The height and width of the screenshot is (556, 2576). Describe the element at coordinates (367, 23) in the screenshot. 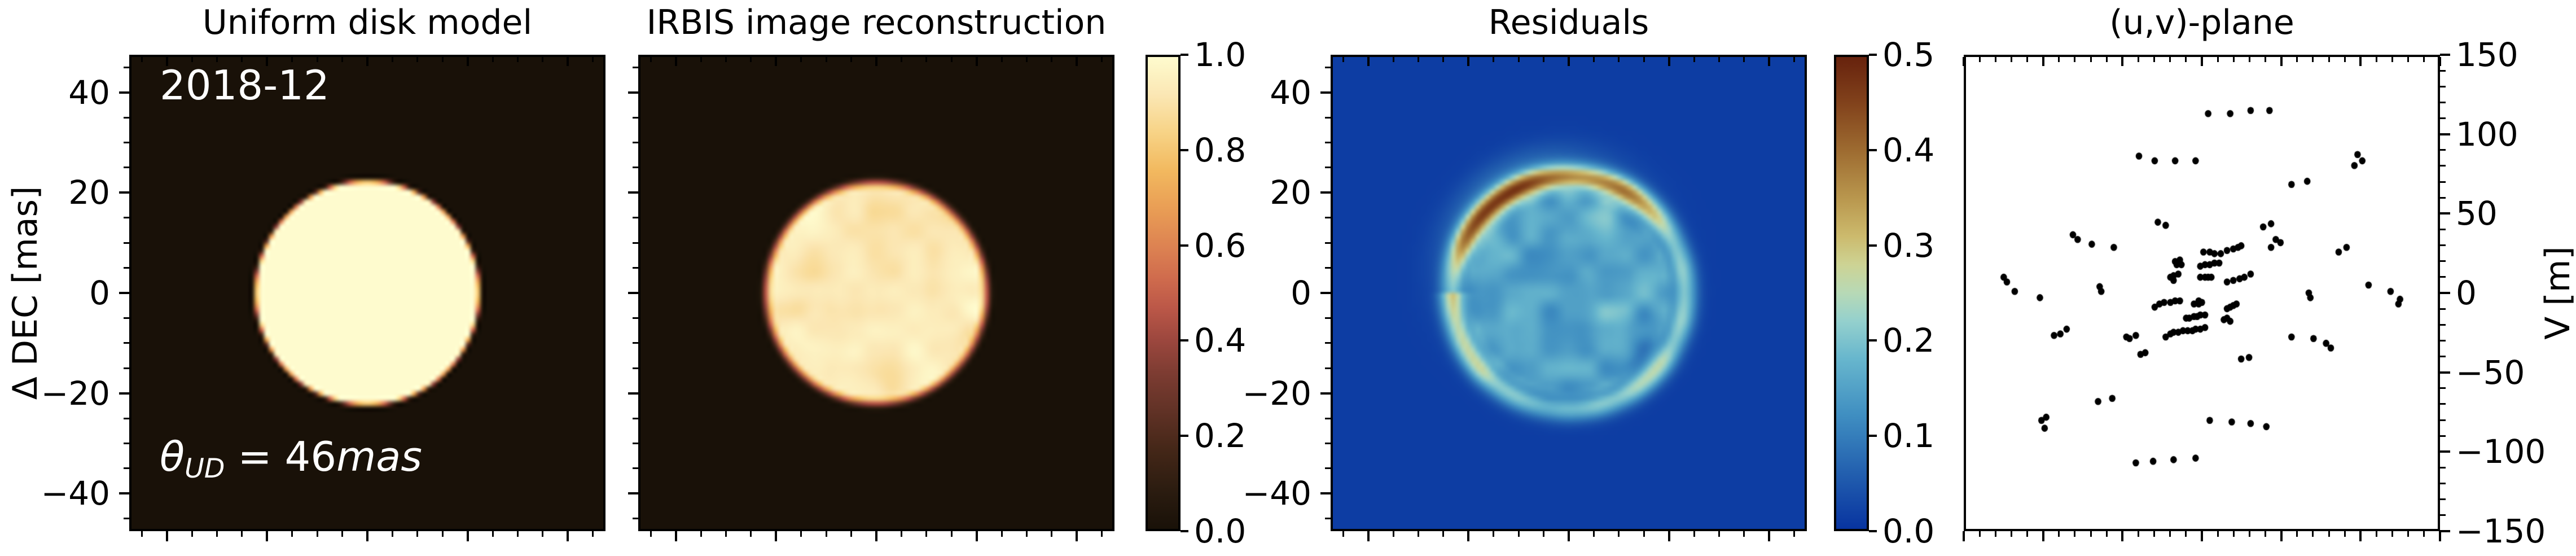

I see `panel-title-uniform-disk: Uniform disk model` at that location.